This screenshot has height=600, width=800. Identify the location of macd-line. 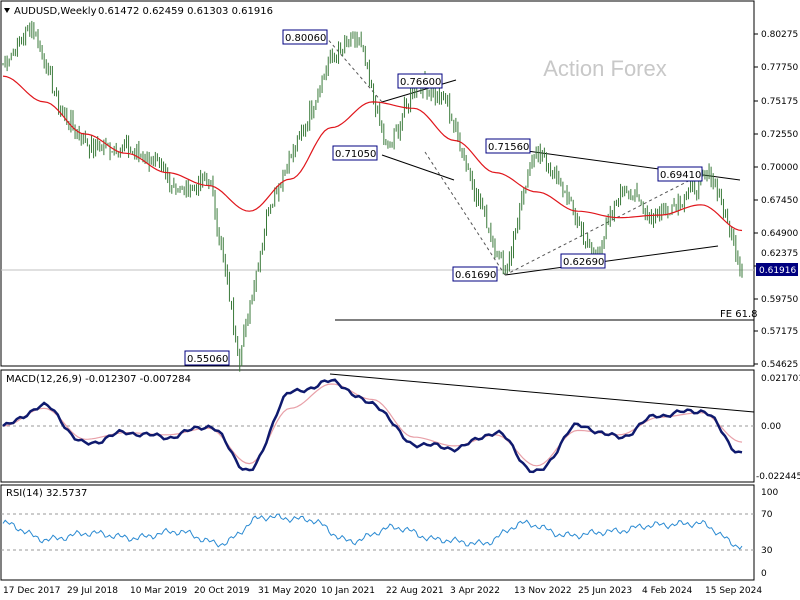
(372, 426).